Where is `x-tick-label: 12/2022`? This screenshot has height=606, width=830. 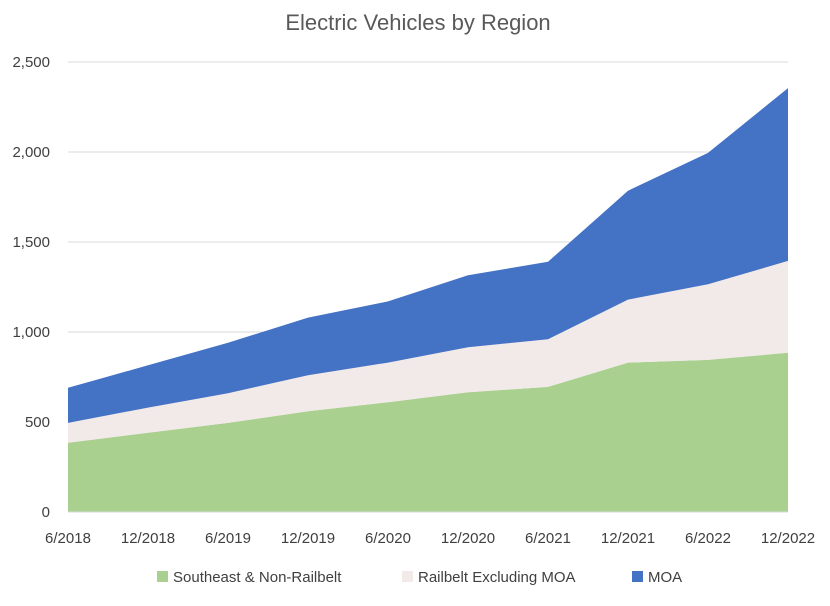 x-tick-label: 12/2022 is located at coordinates (788, 538).